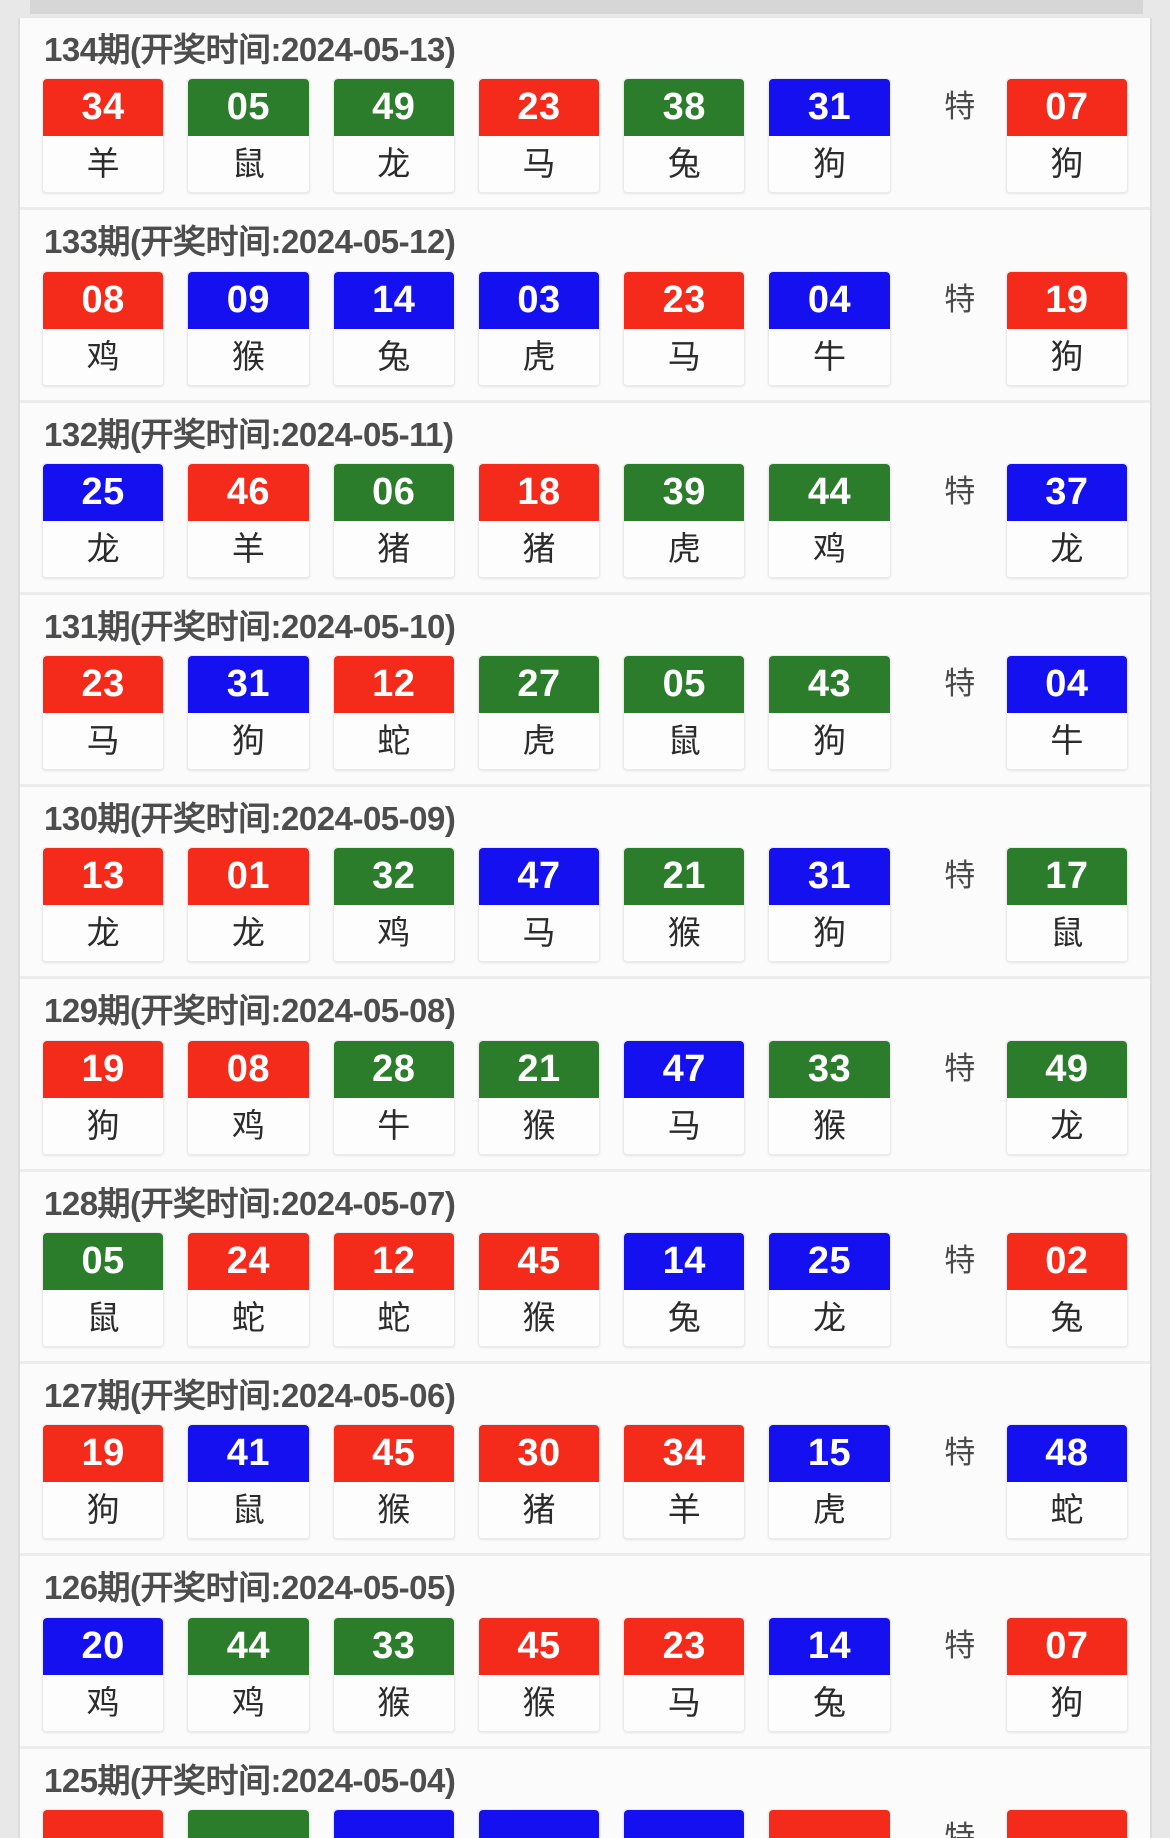 The image size is (1170, 1838). I want to click on ball-cell: 49 龙, so click(393, 136).